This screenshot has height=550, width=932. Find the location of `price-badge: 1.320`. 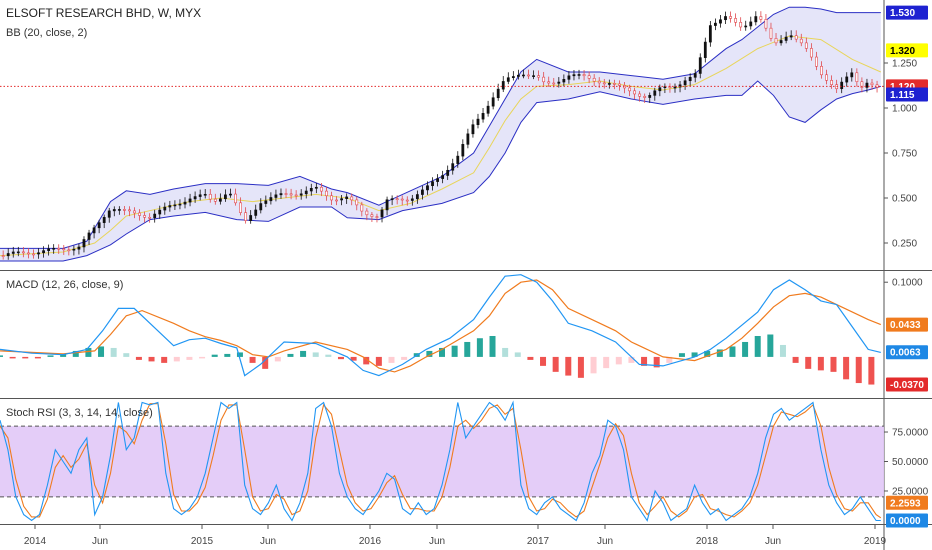

price-badge: 1.320 is located at coordinates (907, 50).